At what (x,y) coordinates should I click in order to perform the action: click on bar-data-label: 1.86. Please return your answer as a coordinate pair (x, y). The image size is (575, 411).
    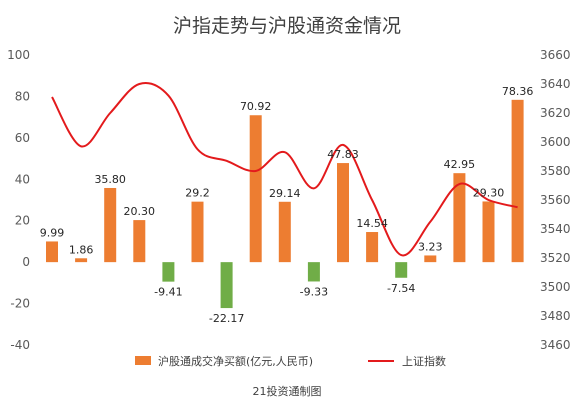
    Looking at the image, I should click on (81, 249).